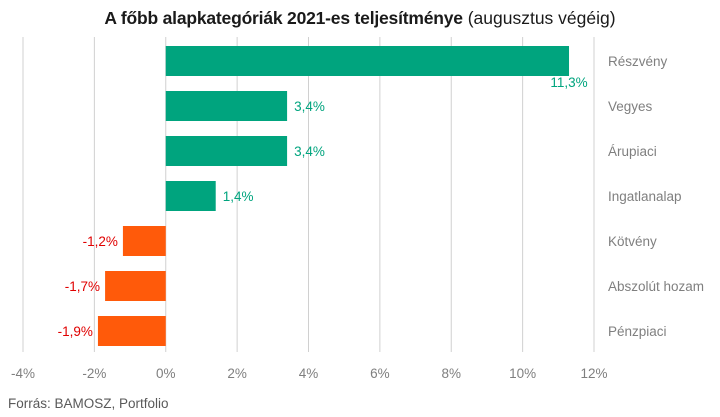 This screenshot has width=720, height=417. Describe the element at coordinates (75, 331) in the screenshot. I see `data-label: -1,9%` at that location.